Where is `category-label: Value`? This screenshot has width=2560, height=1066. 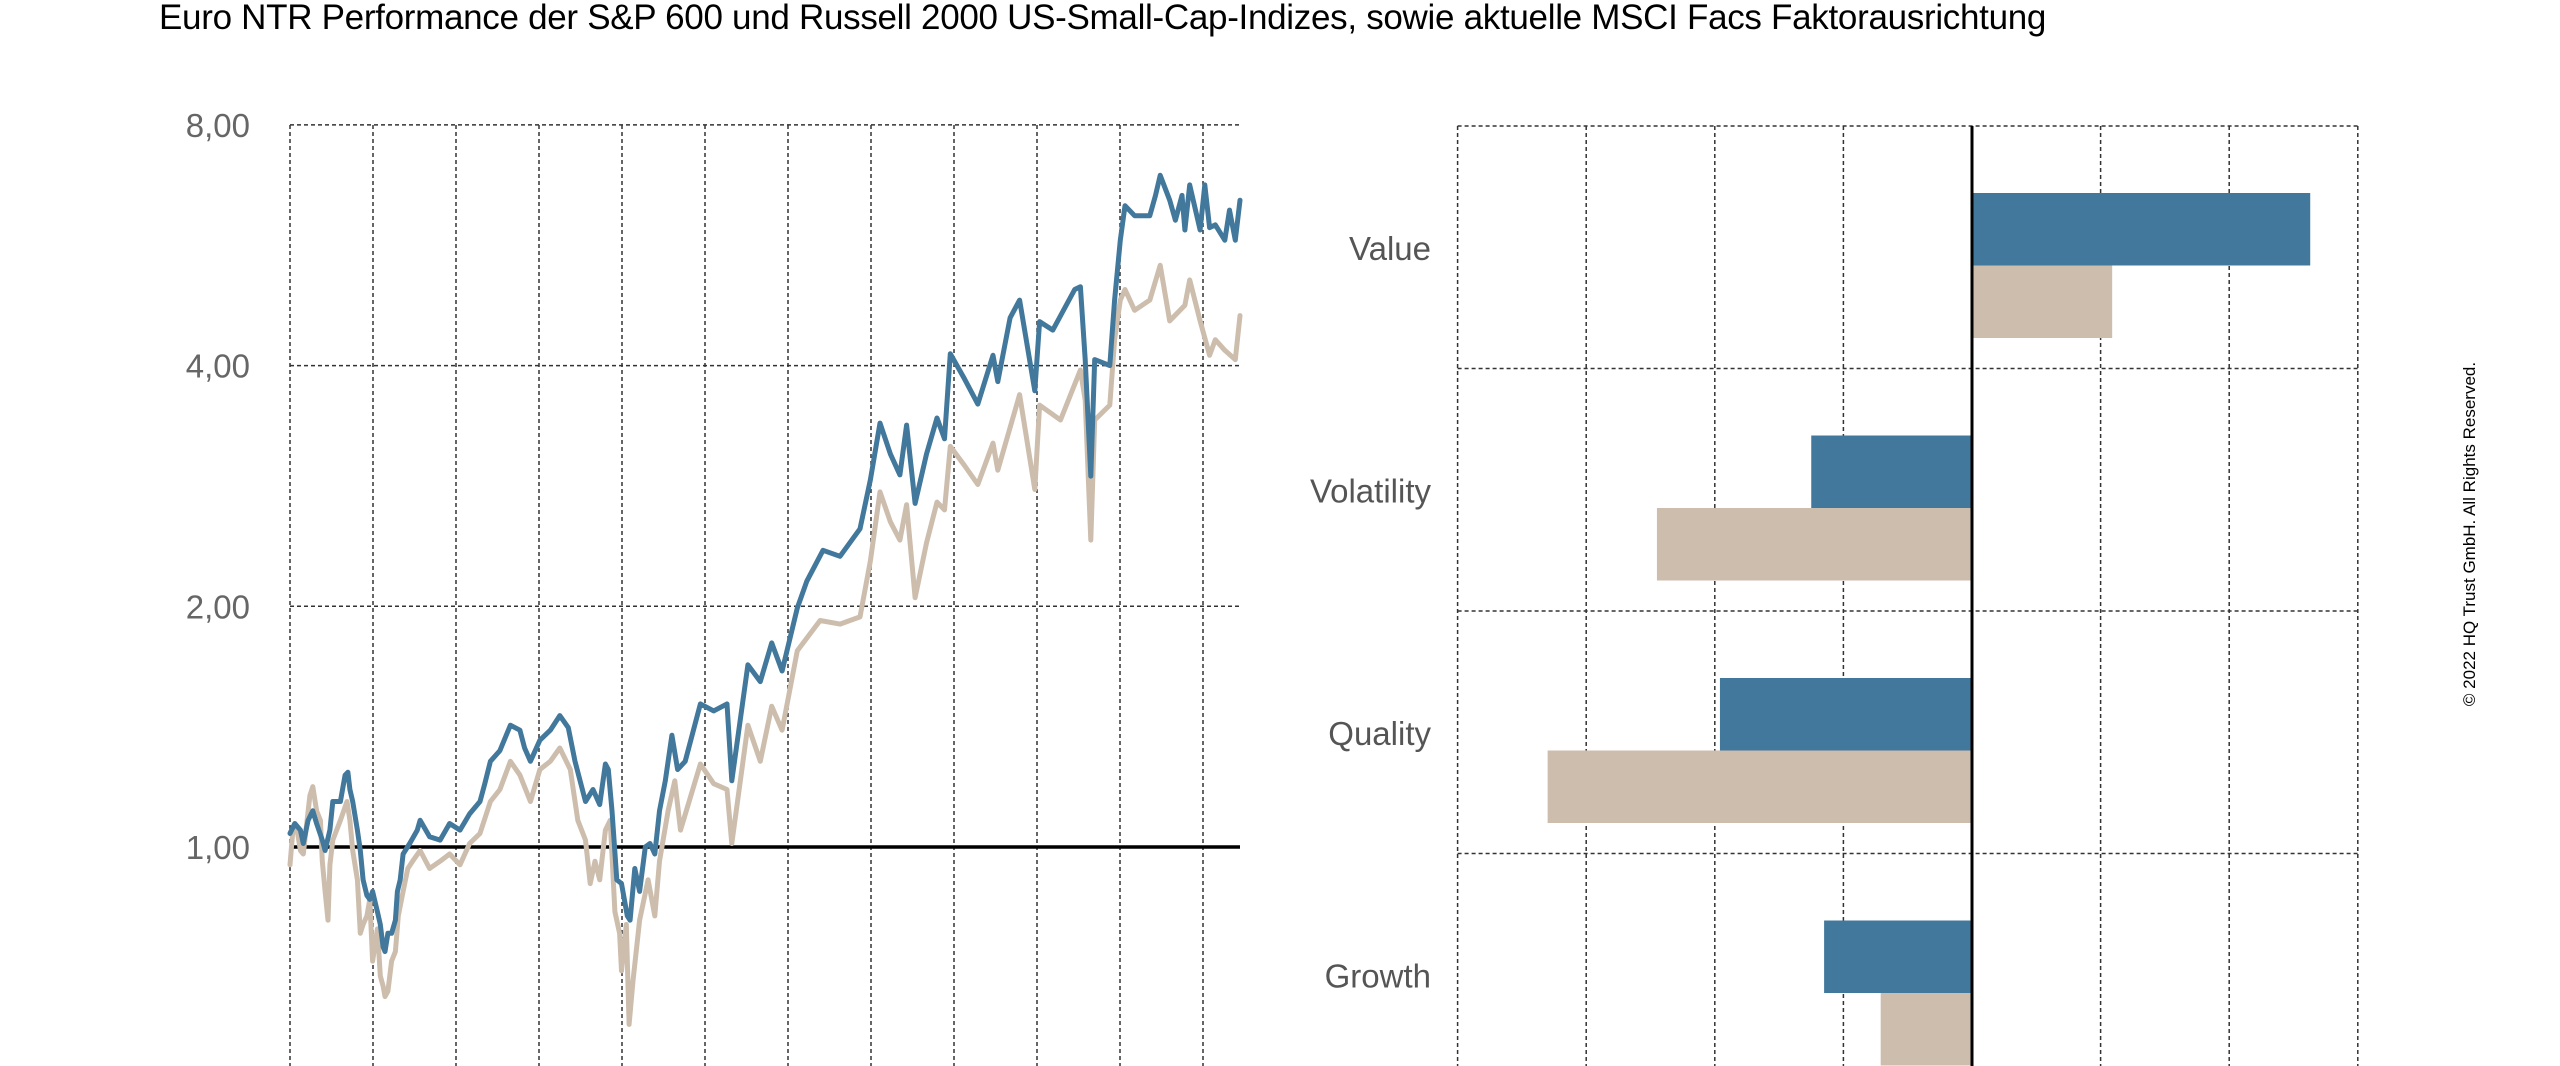
category-label: Value is located at coordinates (1390, 248).